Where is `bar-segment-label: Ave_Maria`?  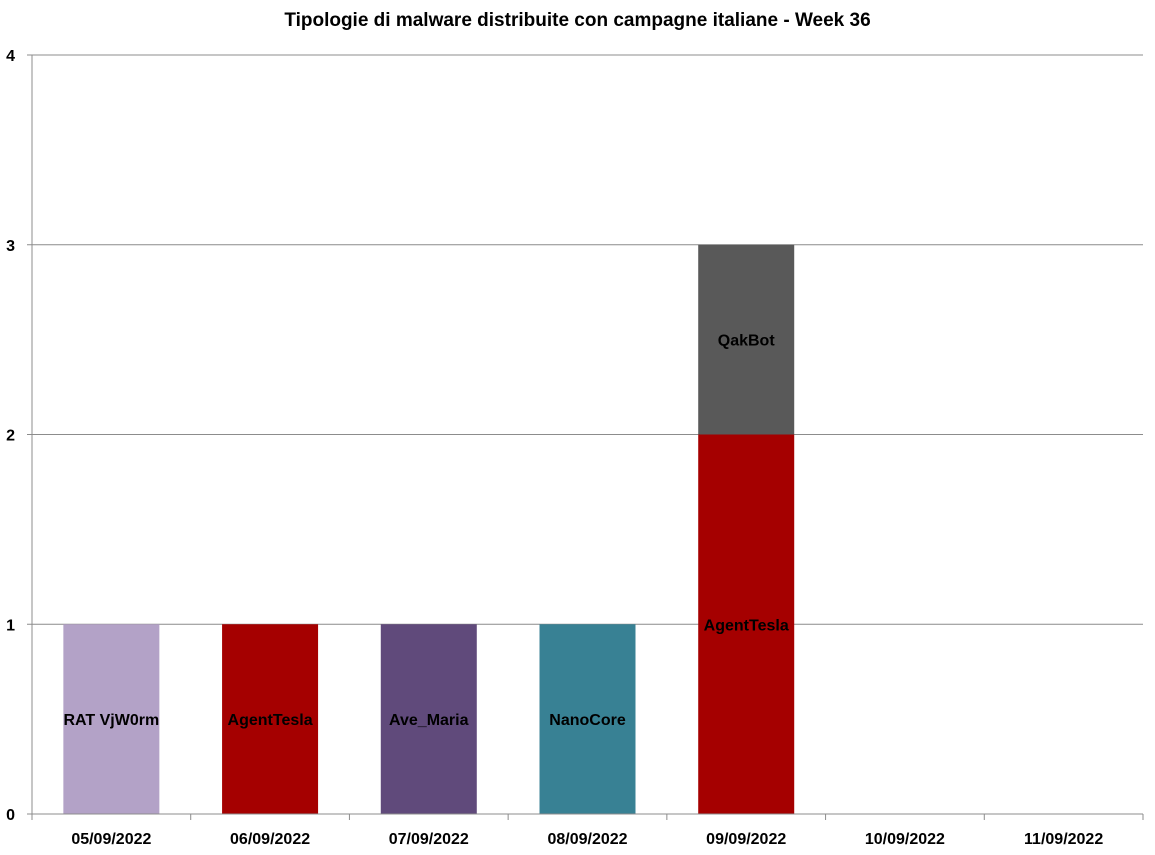
bar-segment-label: Ave_Maria is located at coordinates (429, 720).